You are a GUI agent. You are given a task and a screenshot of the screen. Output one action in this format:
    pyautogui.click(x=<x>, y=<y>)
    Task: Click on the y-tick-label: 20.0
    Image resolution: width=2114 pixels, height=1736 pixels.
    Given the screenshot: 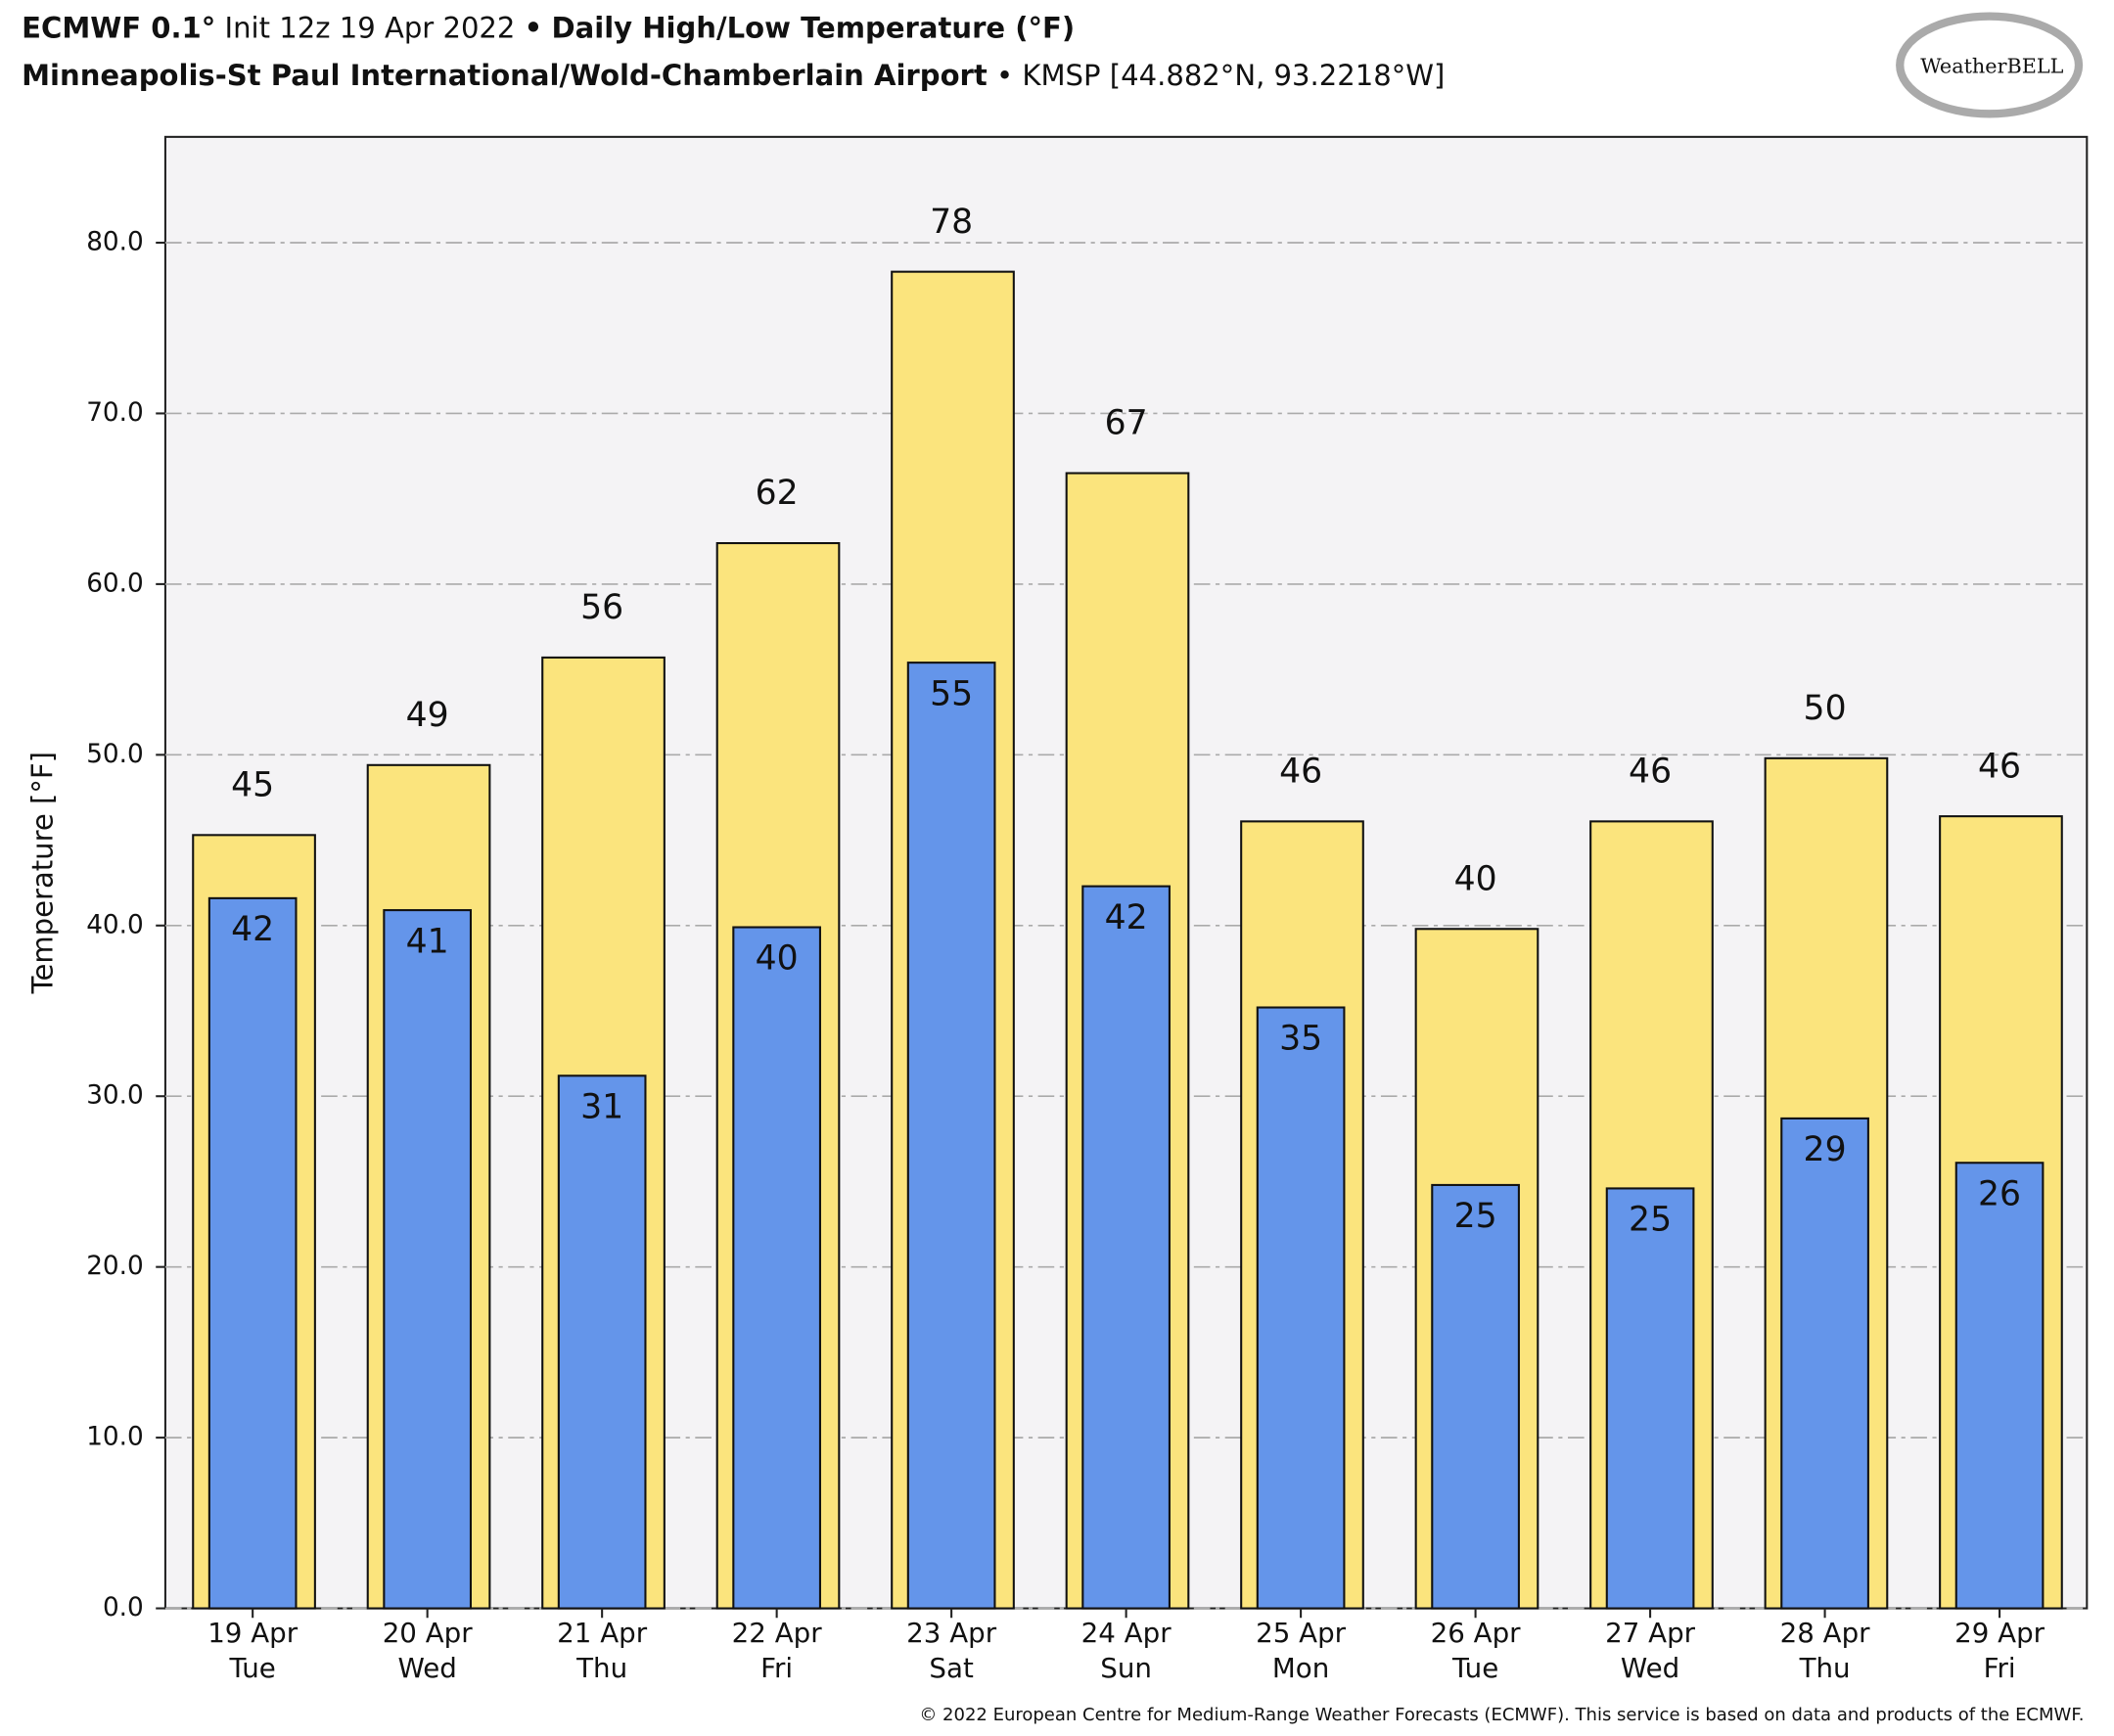 What is the action you would take?
    pyautogui.click(x=115, y=1266)
    